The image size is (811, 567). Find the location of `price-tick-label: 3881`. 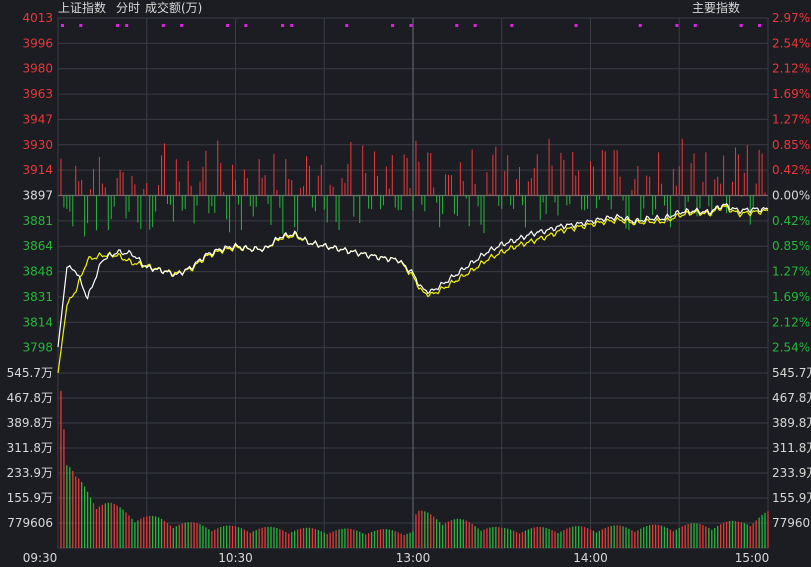

price-tick-label: 3881 is located at coordinates (37, 221).